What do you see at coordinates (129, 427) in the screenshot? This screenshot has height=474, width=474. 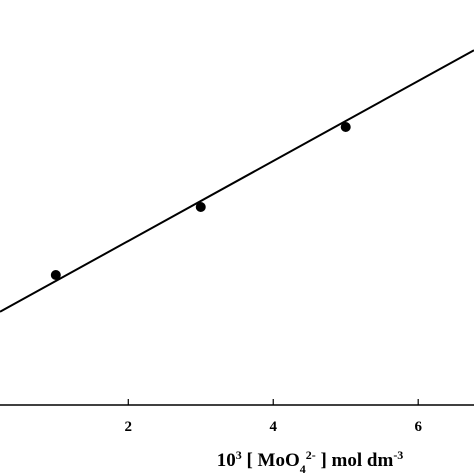 I see `x-tick-label: 2` at bounding box center [129, 427].